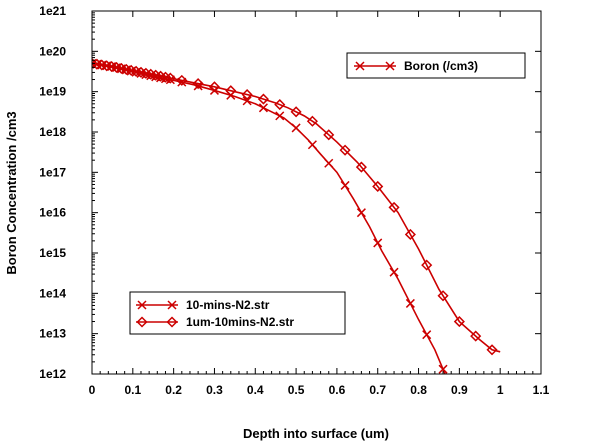 The width and height of the screenshot is (599, 447). What do you see at coordinates (214, 390) in the screenshot?
I see `x-tick-label: 0.3` at bounding box center [214, 390].